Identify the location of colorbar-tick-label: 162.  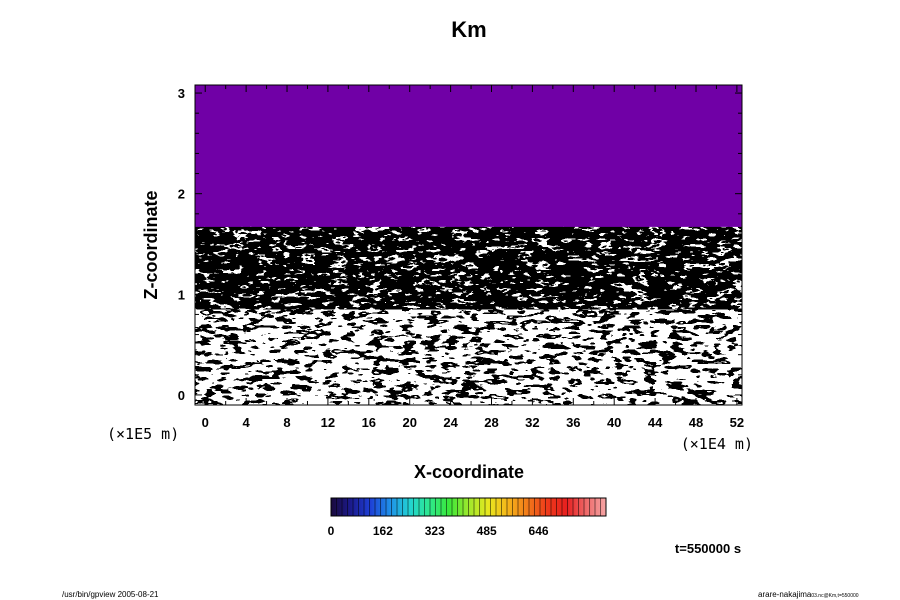
(383, 531).